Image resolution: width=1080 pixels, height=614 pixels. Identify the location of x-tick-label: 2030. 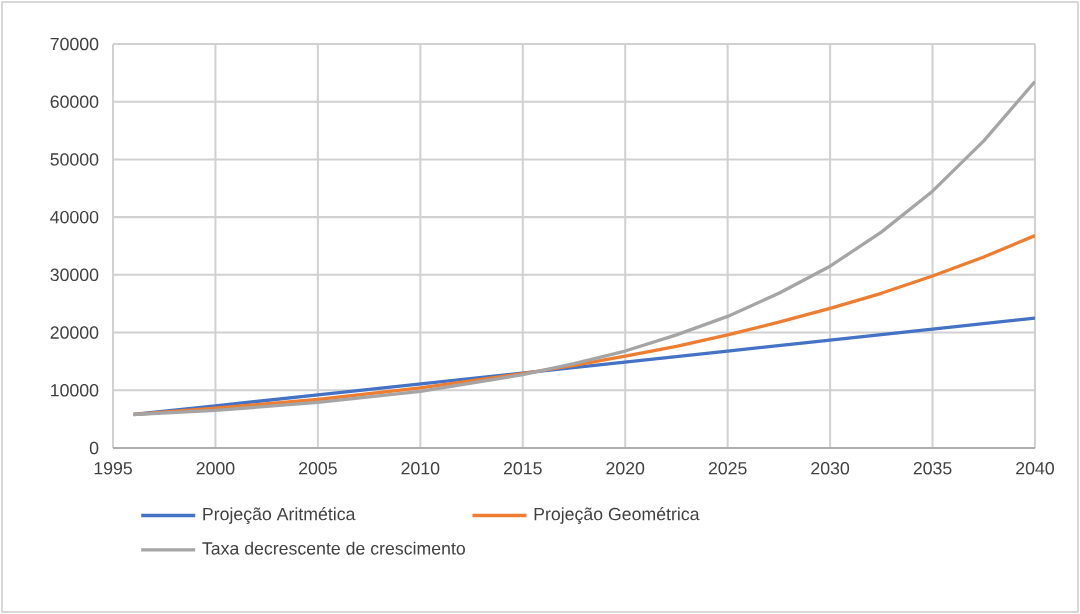
(830, 468).